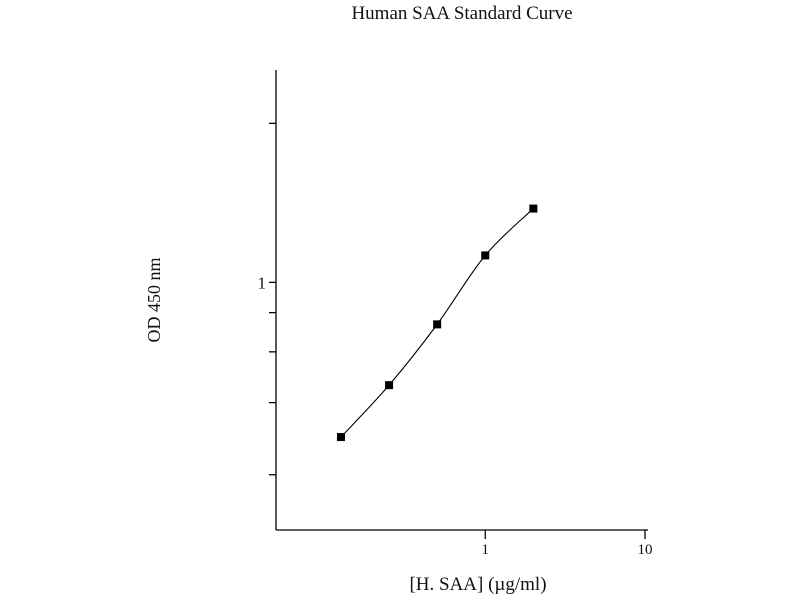 The width and height of the screenshot is (800, 600). Describe the element at coordinates (154, 300) in the screenshot. I see `y-axis-label: OD 450 nm` at that location.